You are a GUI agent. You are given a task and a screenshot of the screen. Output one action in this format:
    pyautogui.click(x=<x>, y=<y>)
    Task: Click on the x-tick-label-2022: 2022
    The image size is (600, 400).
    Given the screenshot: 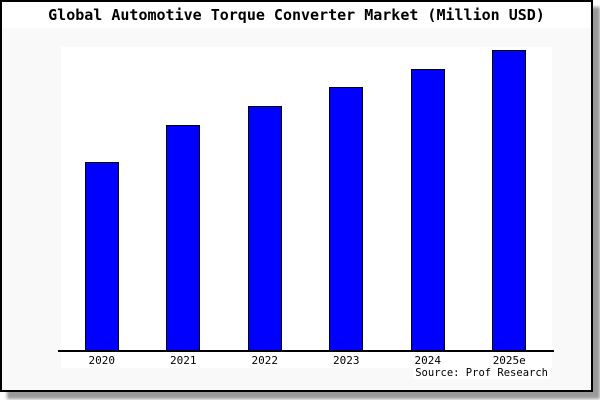 What is the action you would take?
    pyautogui.click(x=265, y=360)
    